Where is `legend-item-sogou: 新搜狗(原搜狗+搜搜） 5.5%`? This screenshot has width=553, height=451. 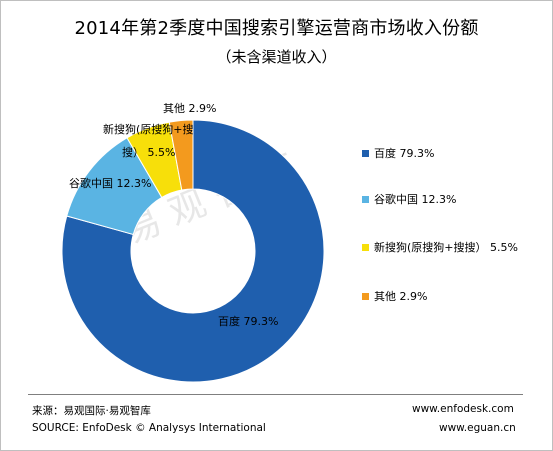
legend-item-sogou: 新搜狗(原搜狗+搜搜） 5.5% is located at coordinates (440, 247).